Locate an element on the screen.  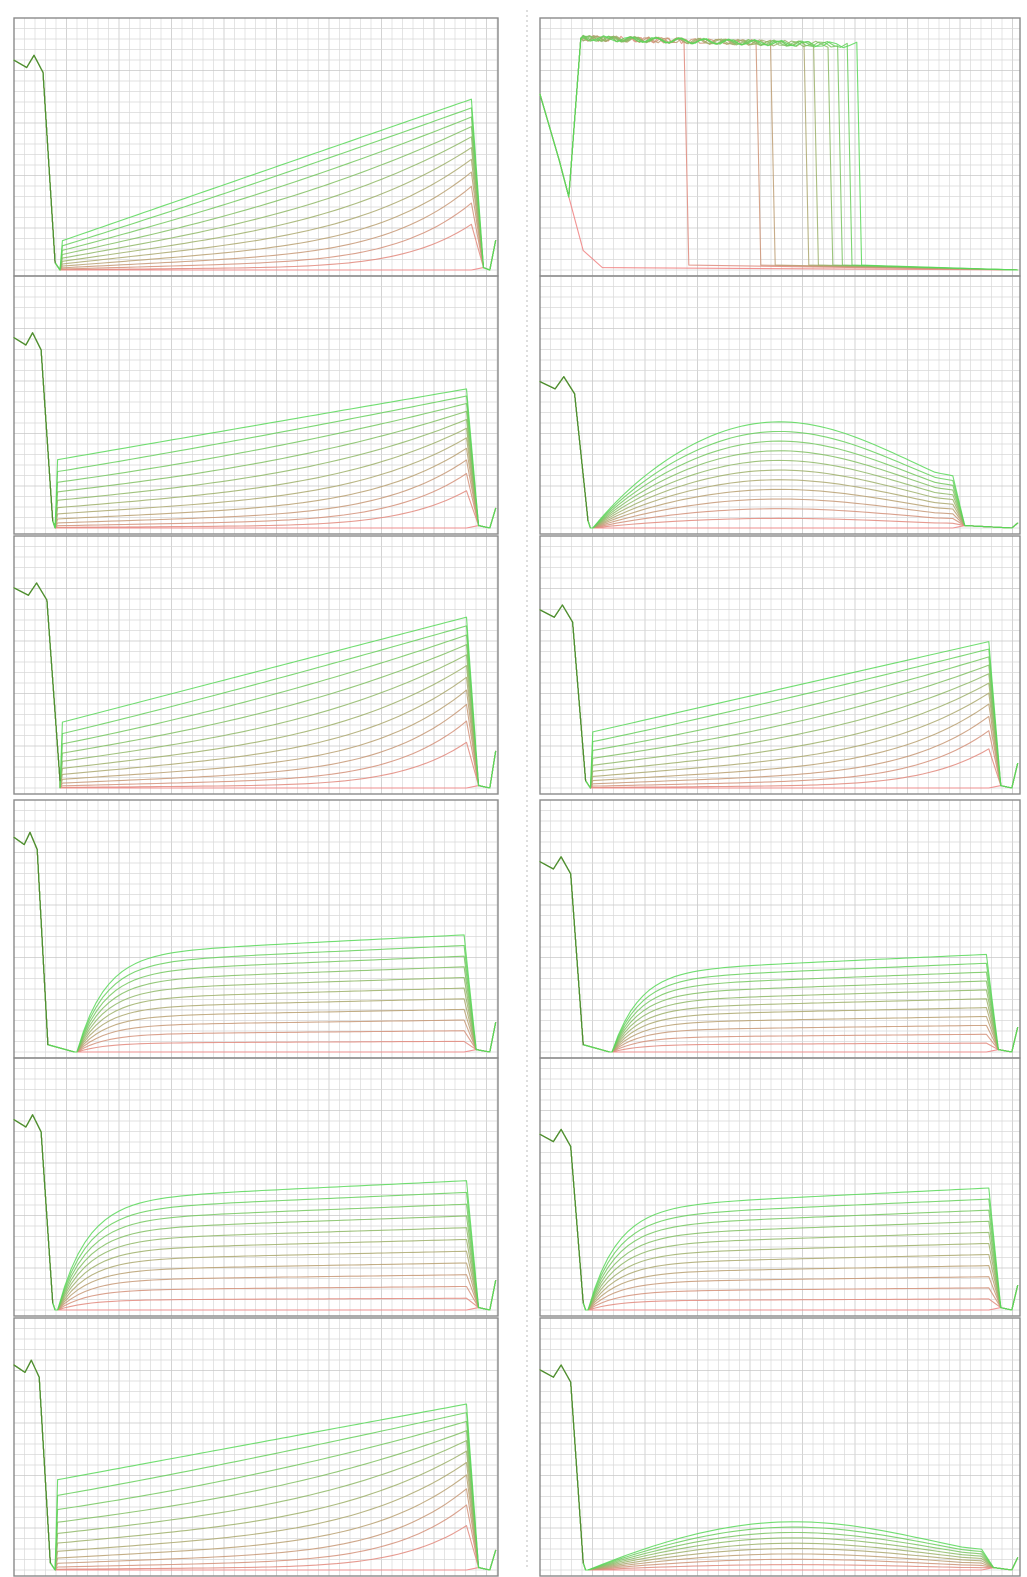
chart-panel-row6-right is located at coordinates (780, 1447).